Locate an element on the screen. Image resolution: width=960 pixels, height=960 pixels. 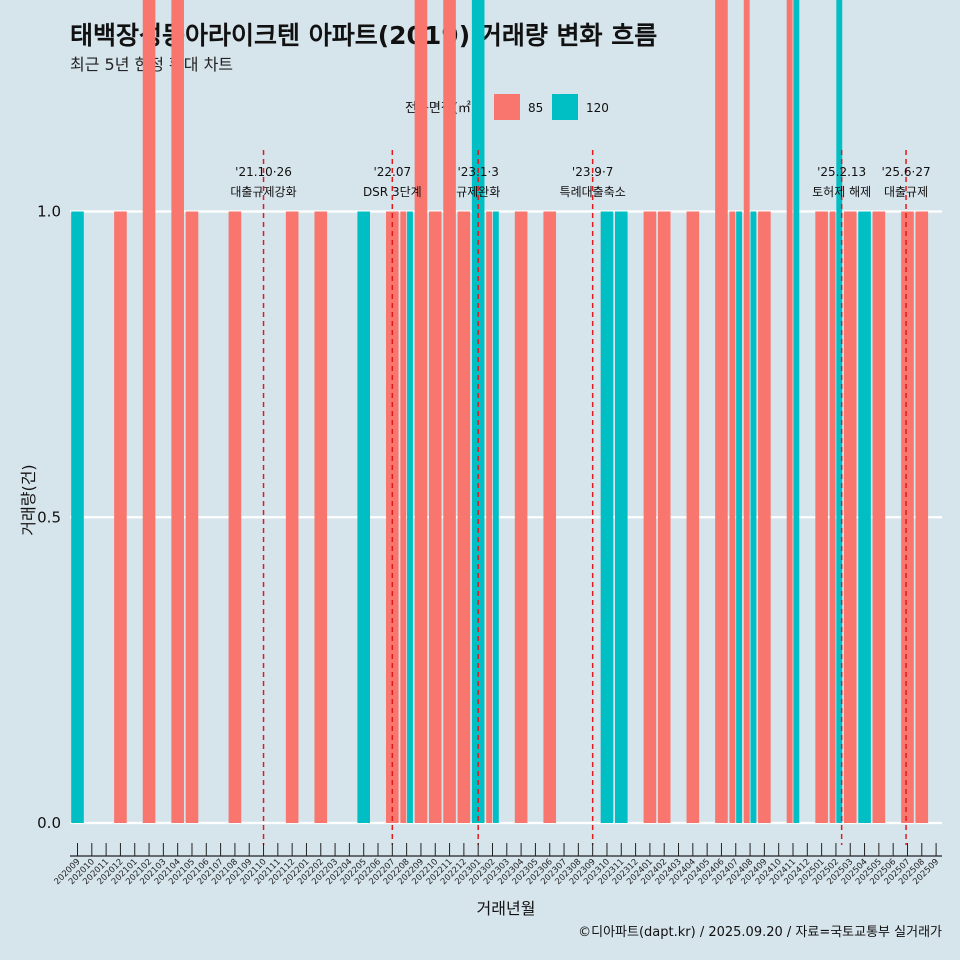
chart-title: 태백장성동아라이크텐 아파트(2019) 거래량 변화 흐름 is located at coordinates (363, 35).